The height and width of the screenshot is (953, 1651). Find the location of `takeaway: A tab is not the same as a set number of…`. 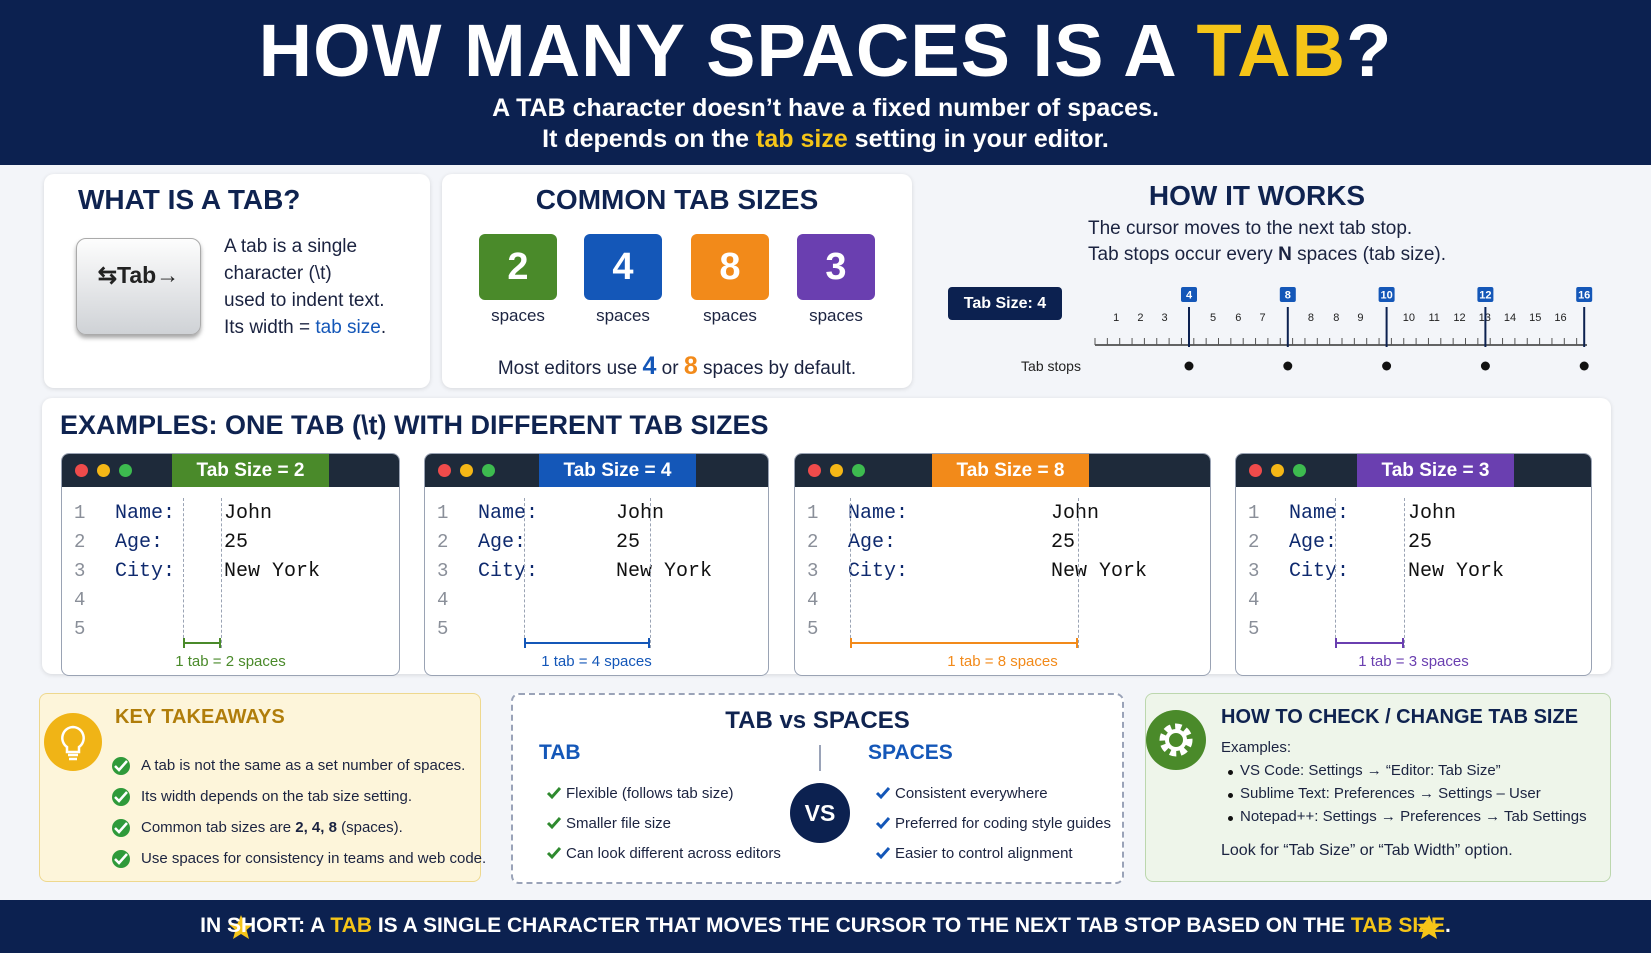

takeaway: A tab is not the same as a set number of… is located at coordinates (303, 765).